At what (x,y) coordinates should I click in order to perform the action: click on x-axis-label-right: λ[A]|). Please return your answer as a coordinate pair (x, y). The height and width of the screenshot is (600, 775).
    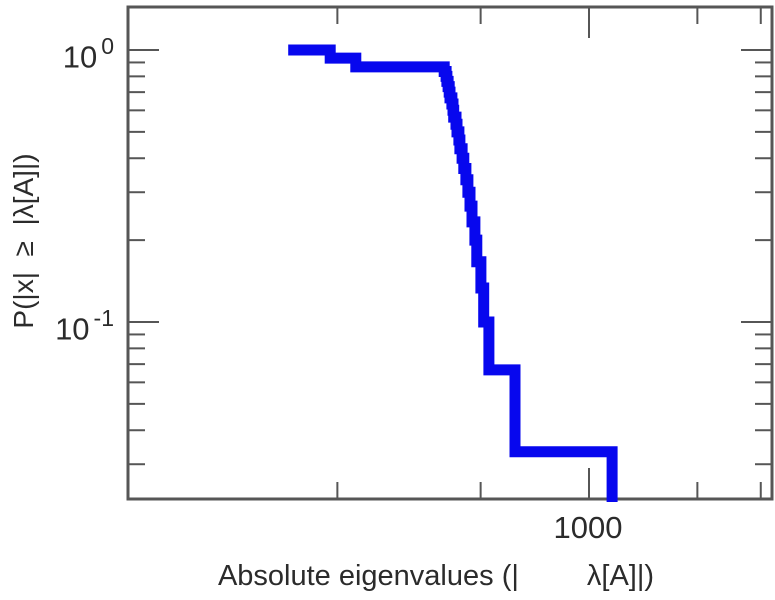
    Looking at the image, I should click on (620, 576).